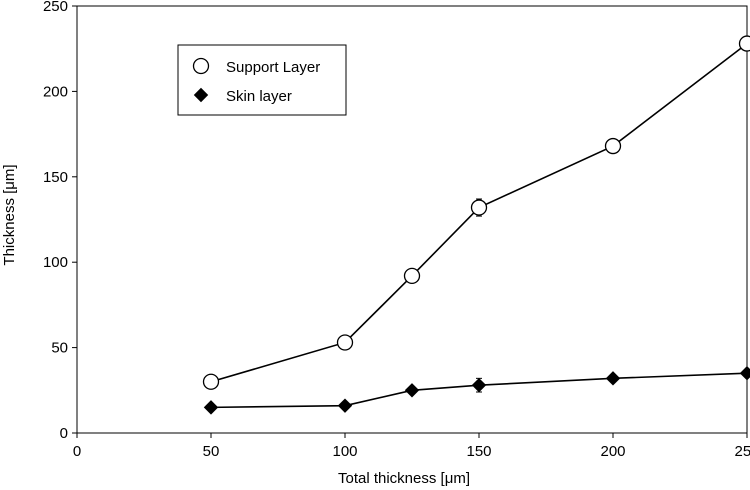 This screenshot has height=490, width=750. I want to click on legend-symbols, so click(201, 80).